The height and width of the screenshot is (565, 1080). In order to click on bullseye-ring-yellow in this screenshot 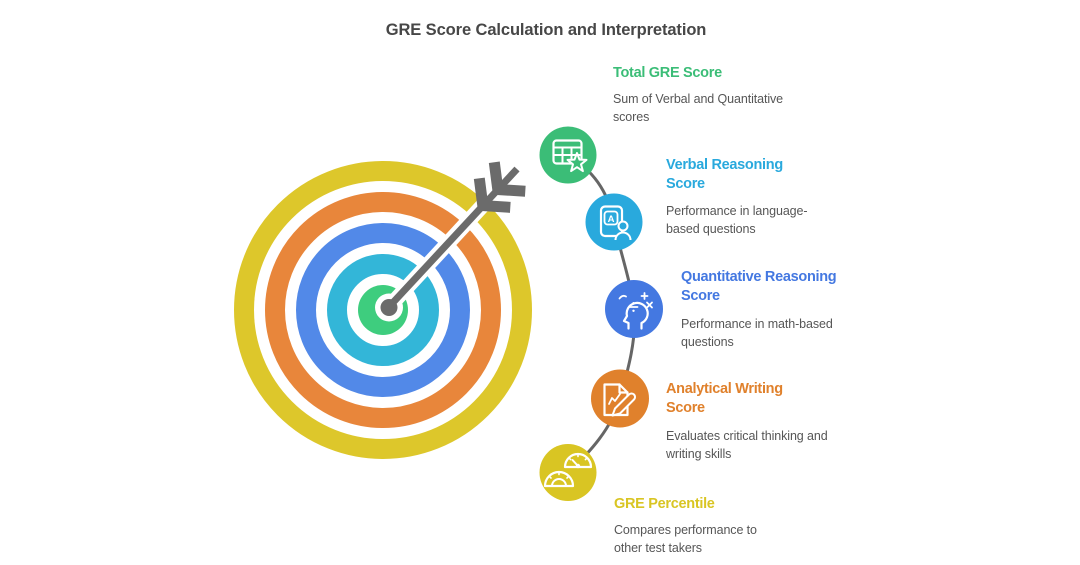, I will do `click(383, 310)`.